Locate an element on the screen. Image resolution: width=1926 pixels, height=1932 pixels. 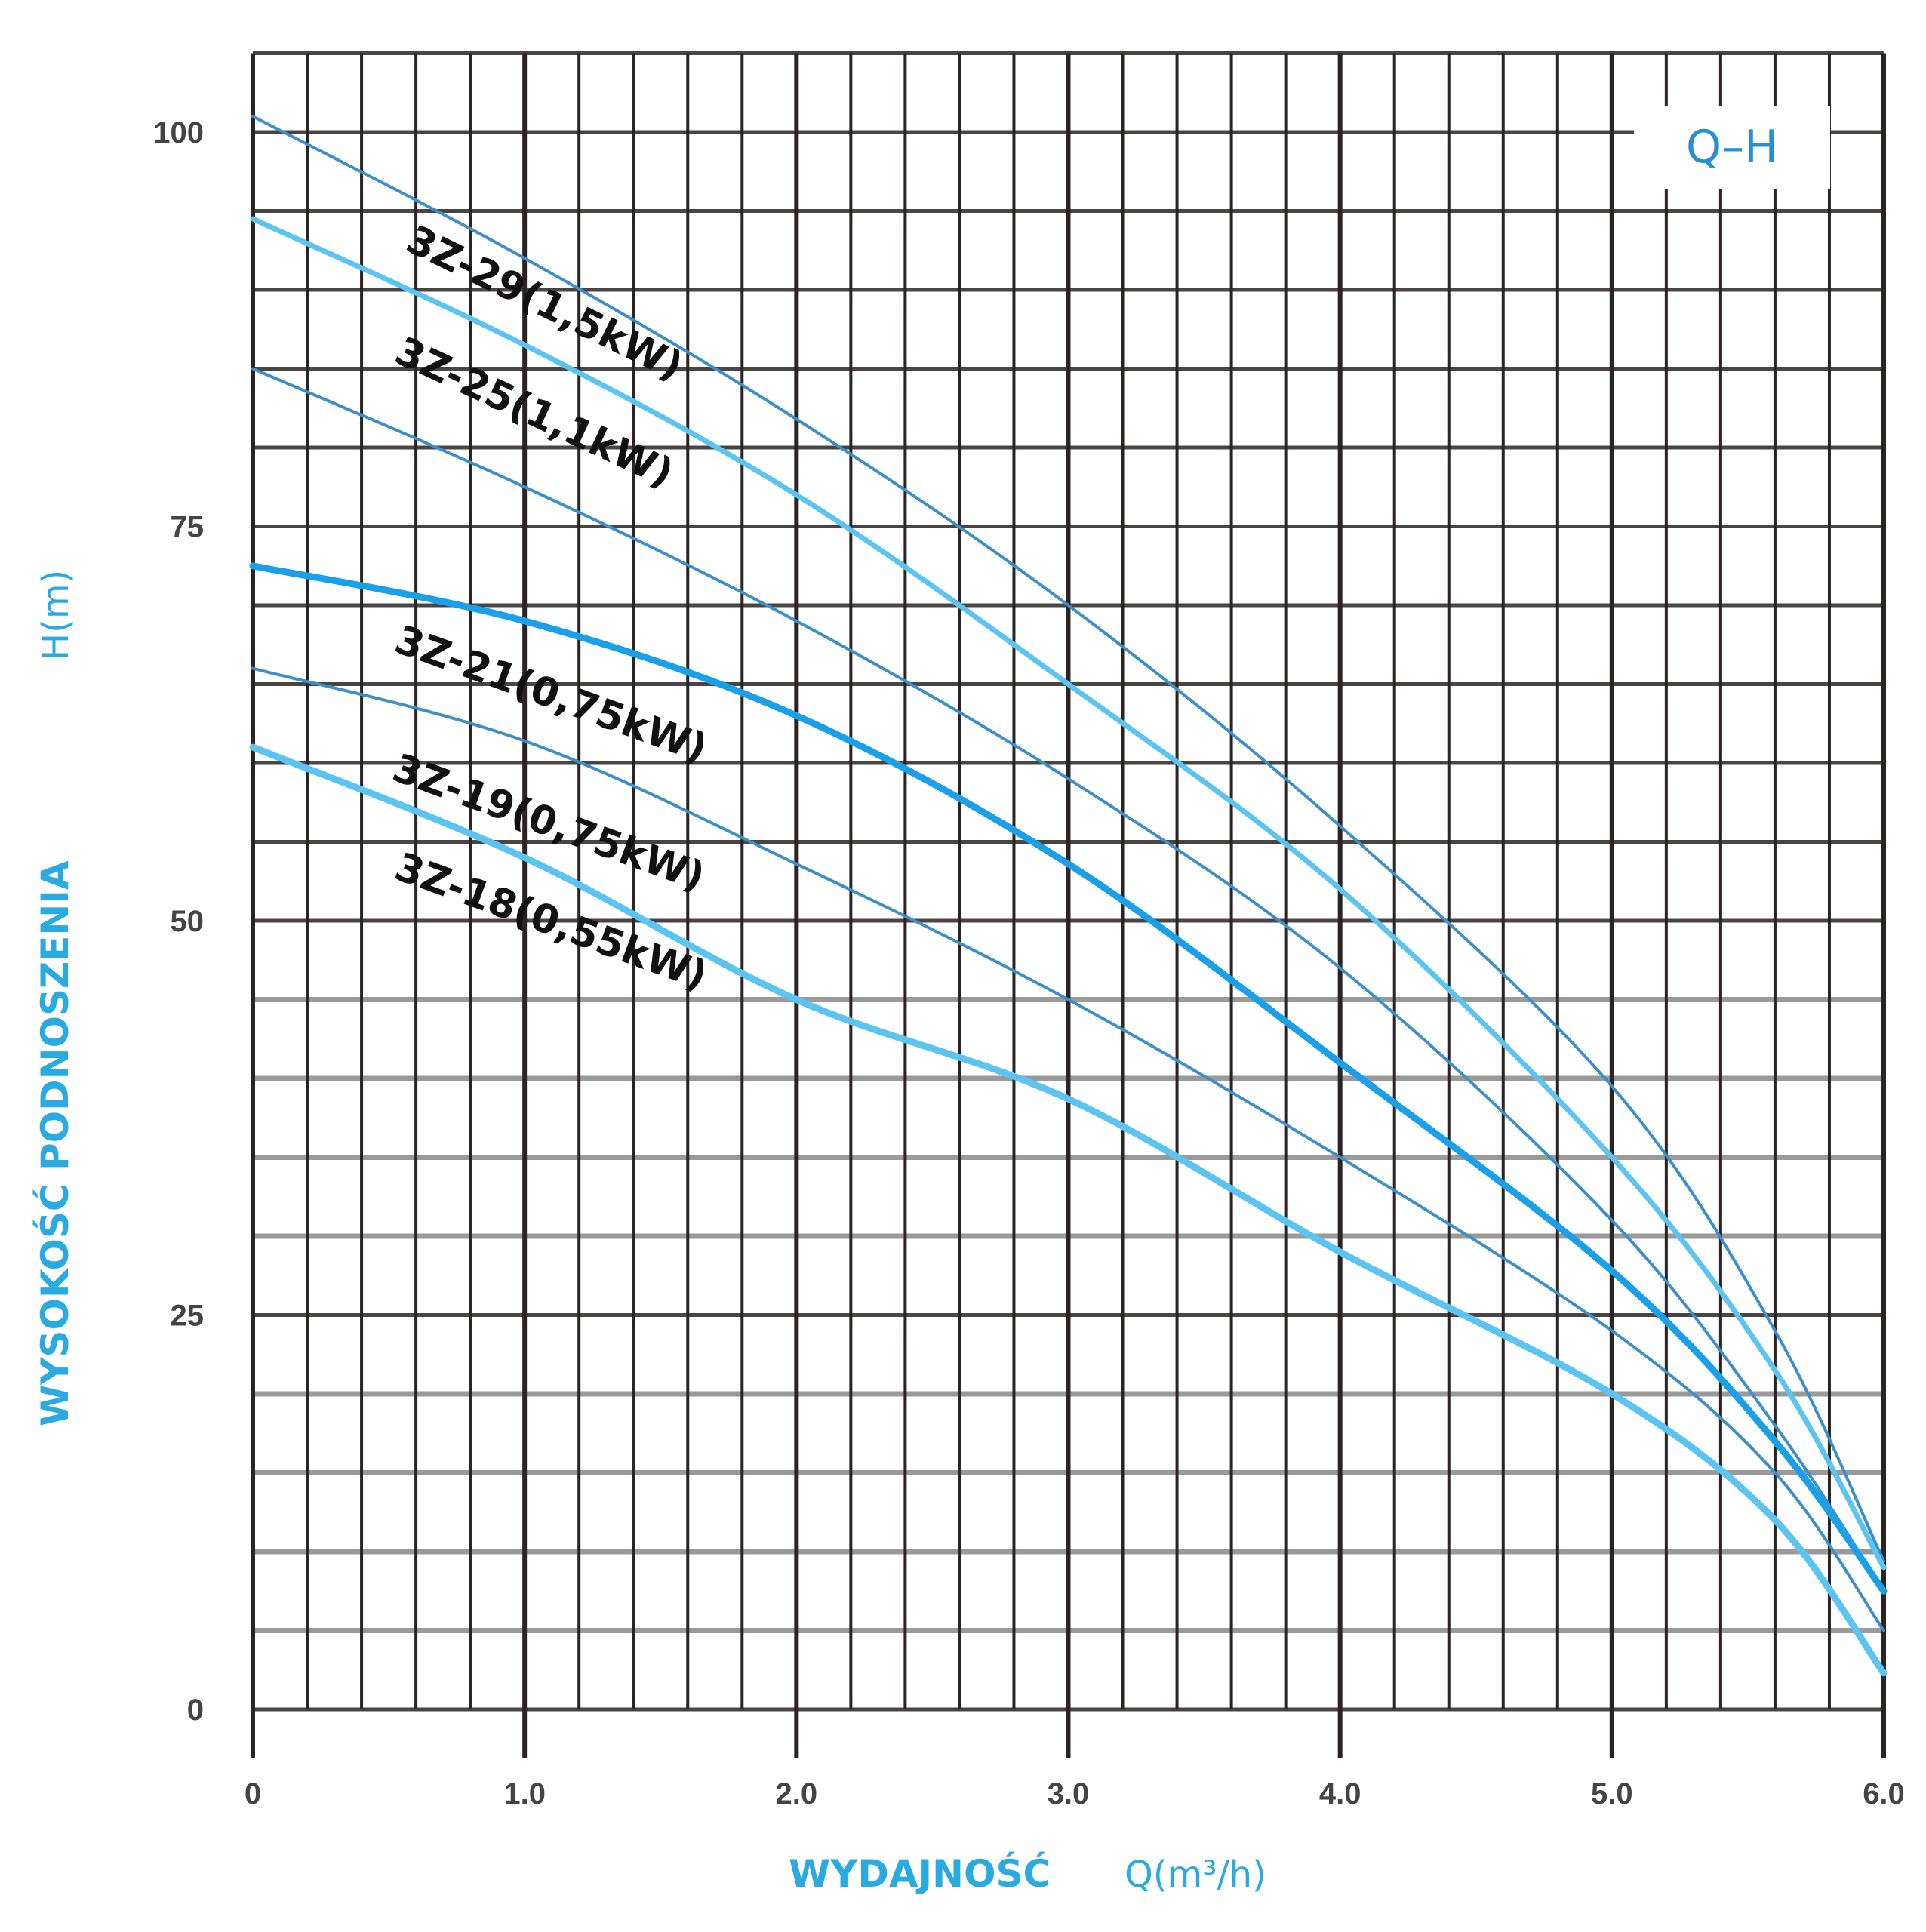
y-tick-label: 0 is located at coordinates (195, 1710).